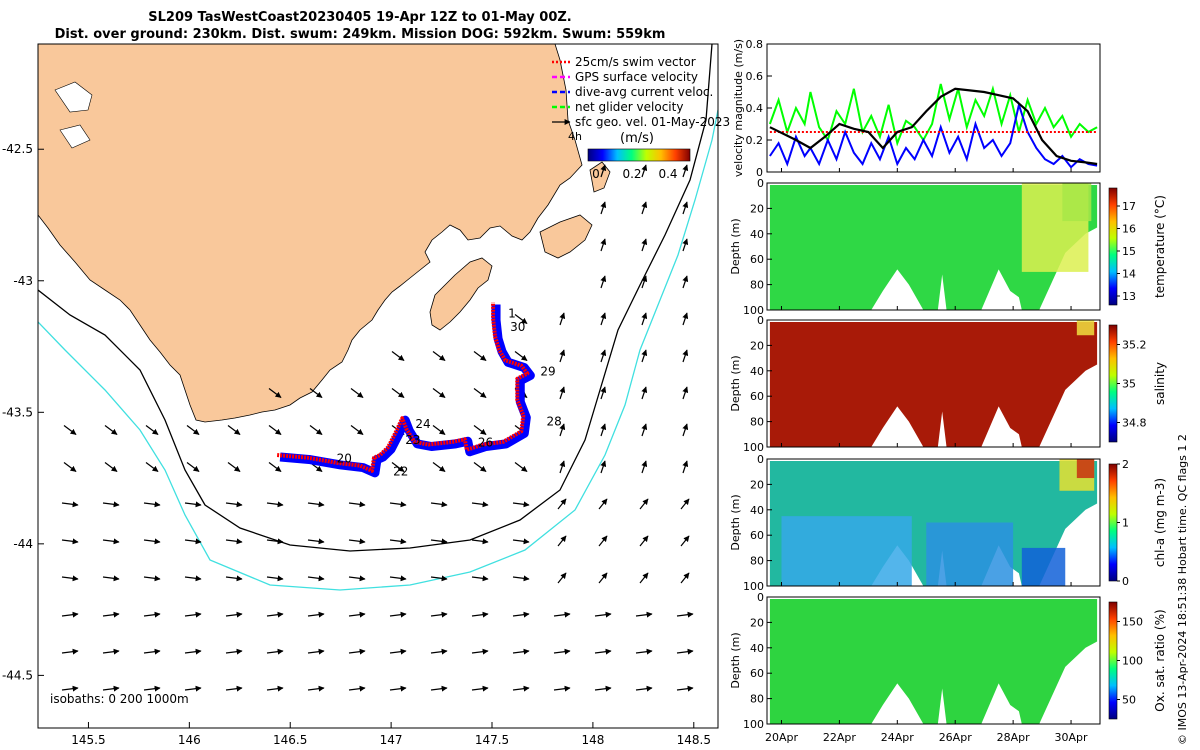  Describe the element at coordinates (517, 327) in the screenshot. I see `day-label: 30` at that location.